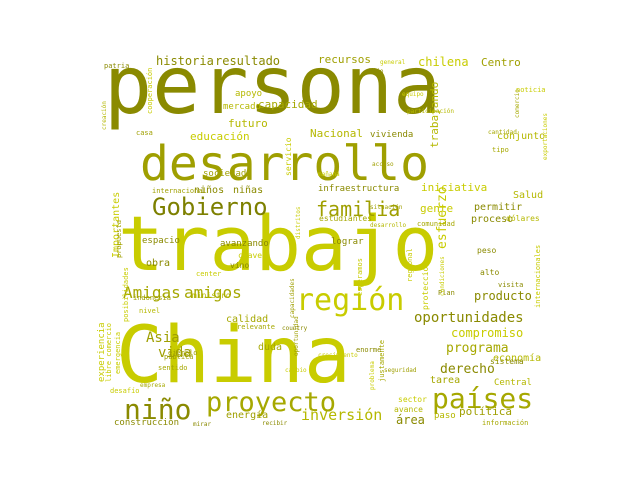  What do you see at coordinates (209, 190) in the screenshot?
I see `word-ninos: niños` at bounding box center [209, 190].